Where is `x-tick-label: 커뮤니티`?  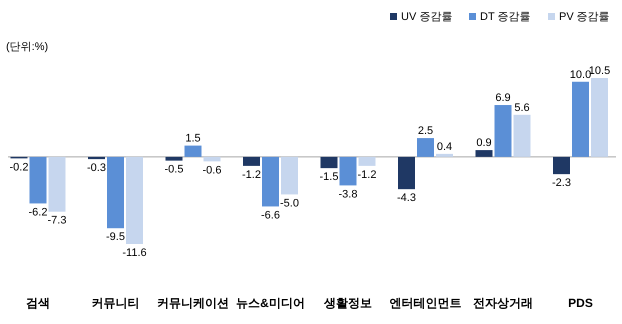 x-tick-label: 커뮤니티 is located at coordinates (116, 303).